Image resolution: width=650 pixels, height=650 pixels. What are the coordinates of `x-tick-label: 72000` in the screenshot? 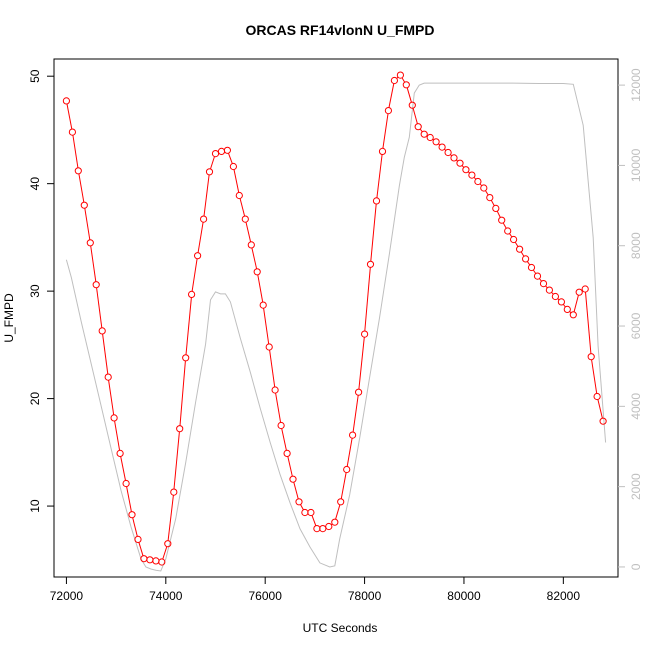 It's located at (67, 596).